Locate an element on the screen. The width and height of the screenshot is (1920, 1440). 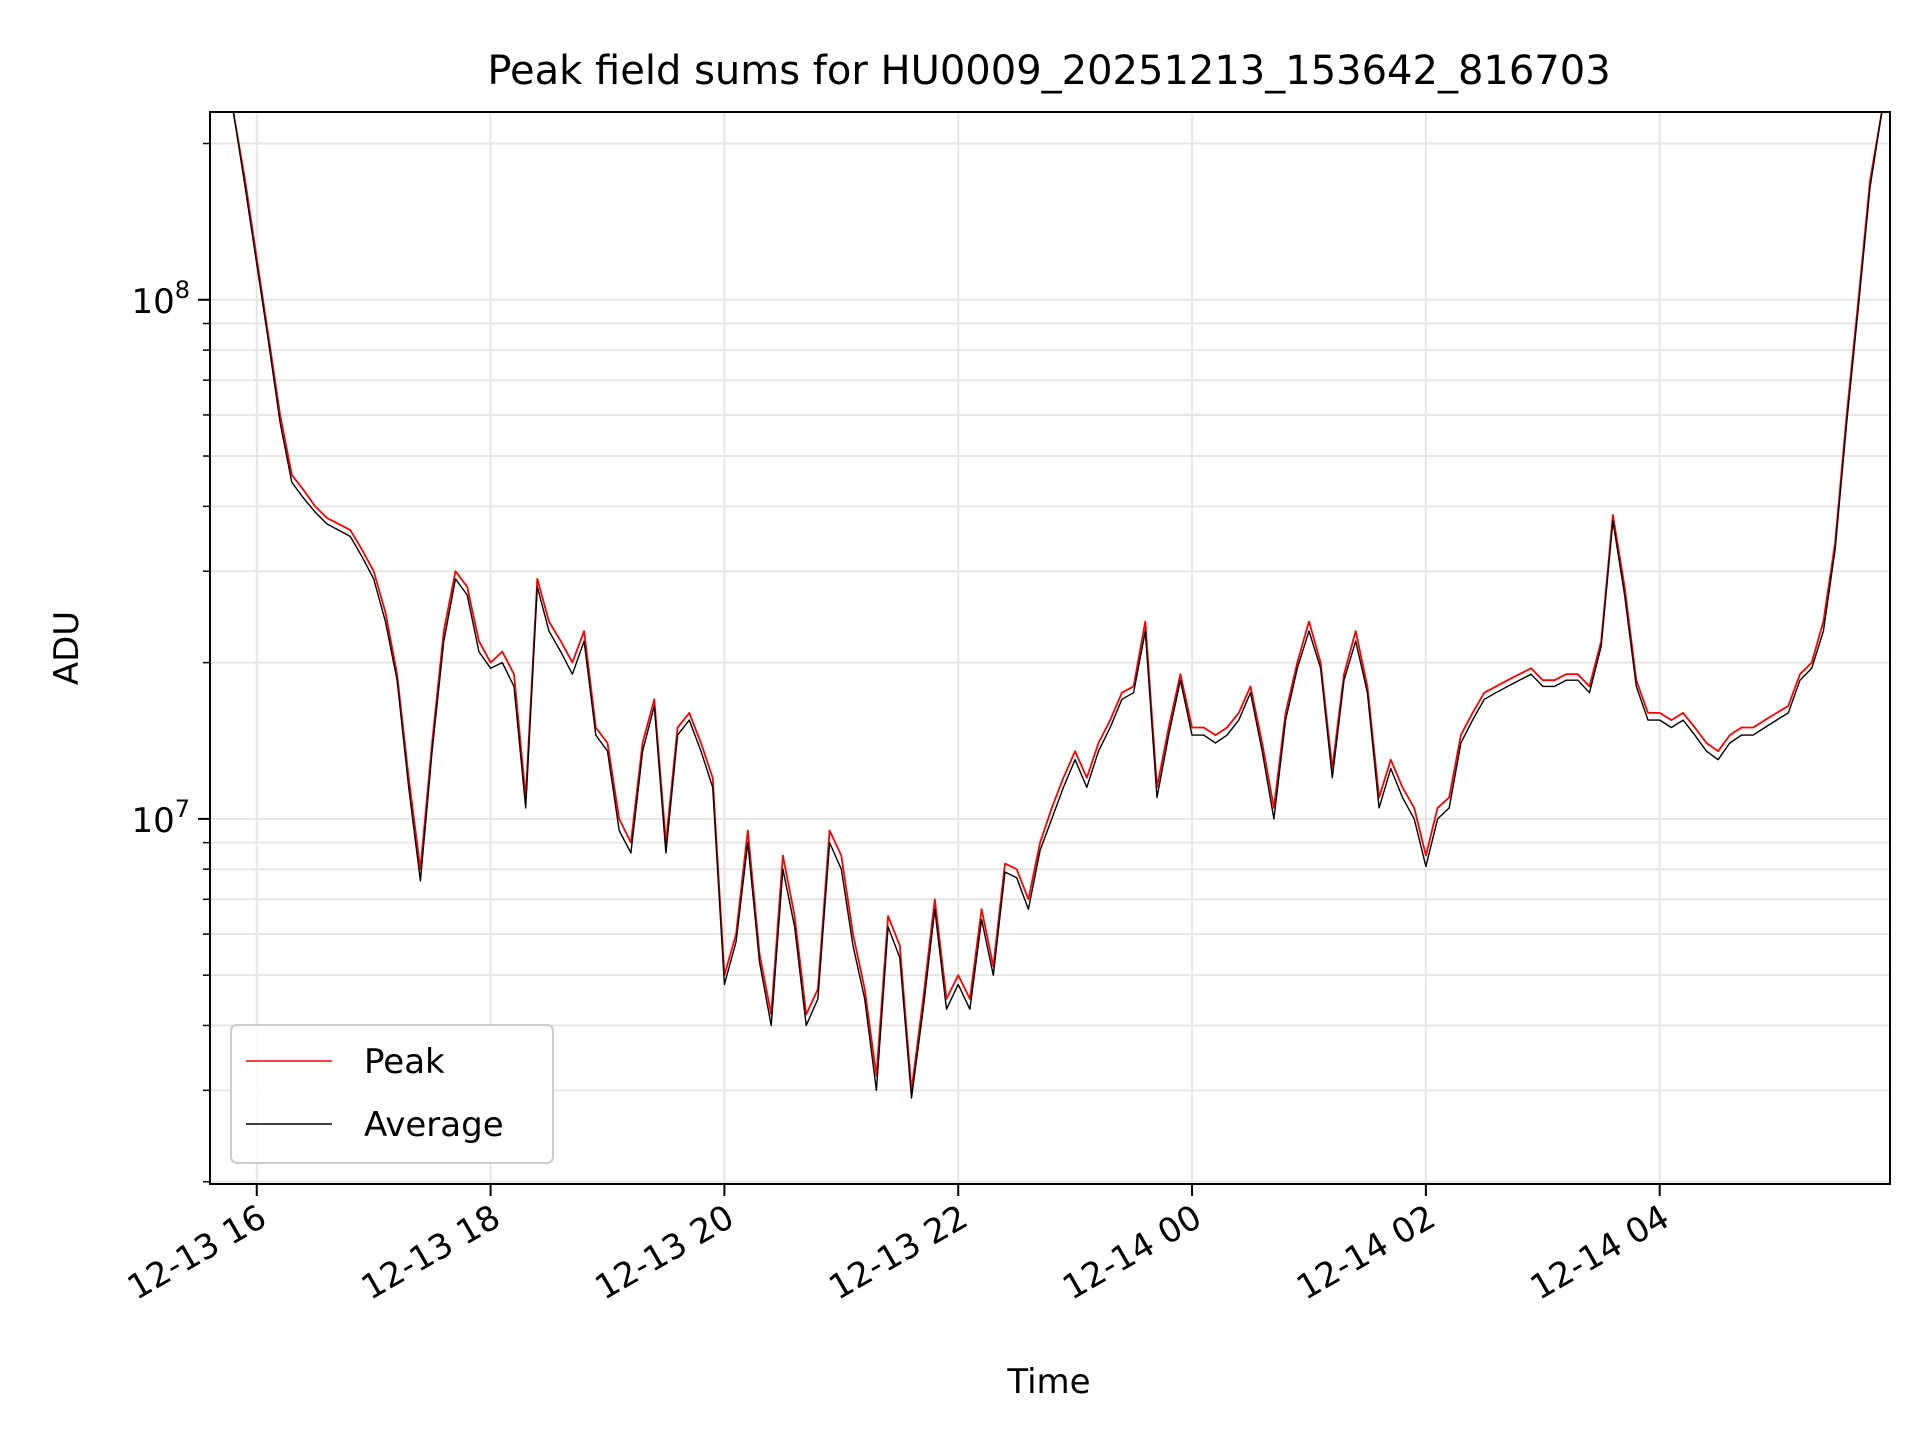
y-tick-label: 10⁸ is located at coordinates (160, 299).